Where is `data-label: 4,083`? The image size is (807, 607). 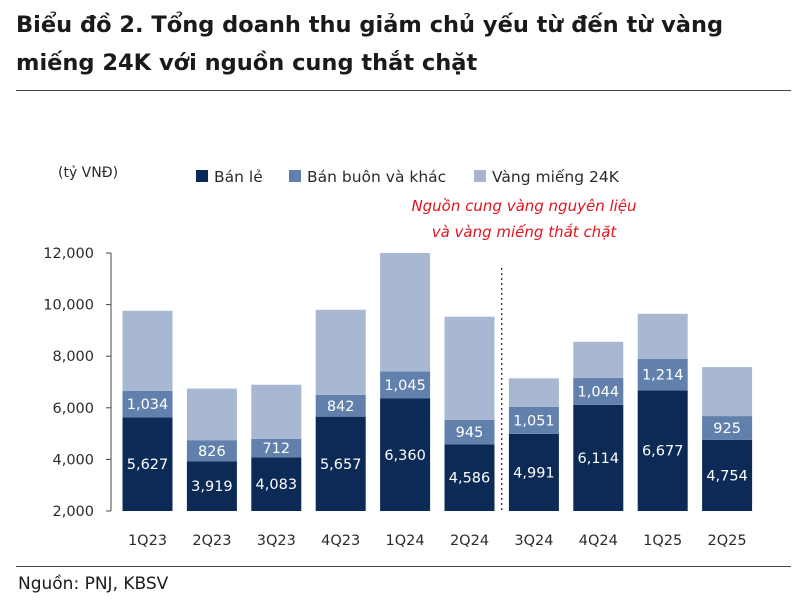
data-label: 4,083 is located at coordinates (277, 485).